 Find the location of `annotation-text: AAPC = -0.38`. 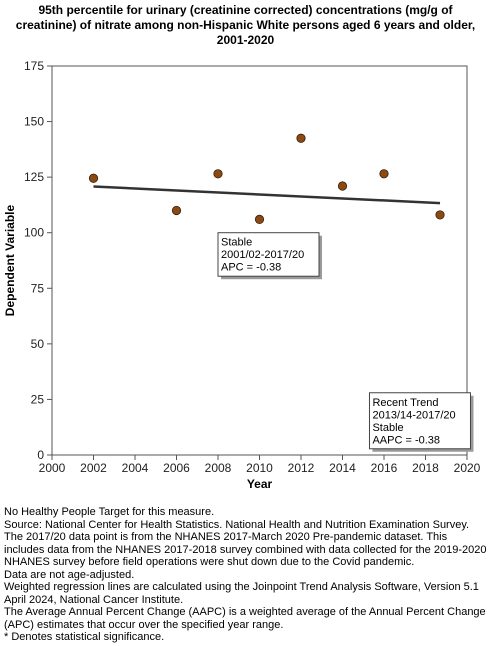

annotation-text: AAPC = -0.38 is located at coordinates (406, 440).